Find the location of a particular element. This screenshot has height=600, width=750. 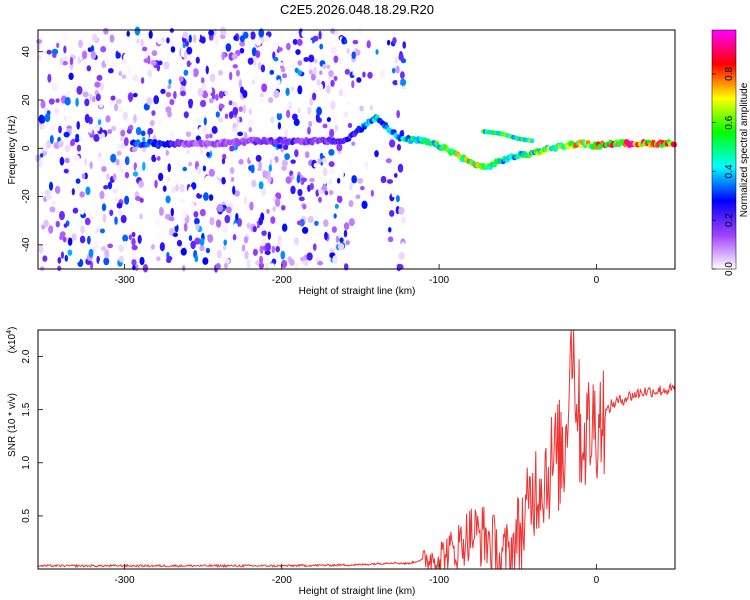

x-tick-label: -100 is located at coordinates (439, 280).